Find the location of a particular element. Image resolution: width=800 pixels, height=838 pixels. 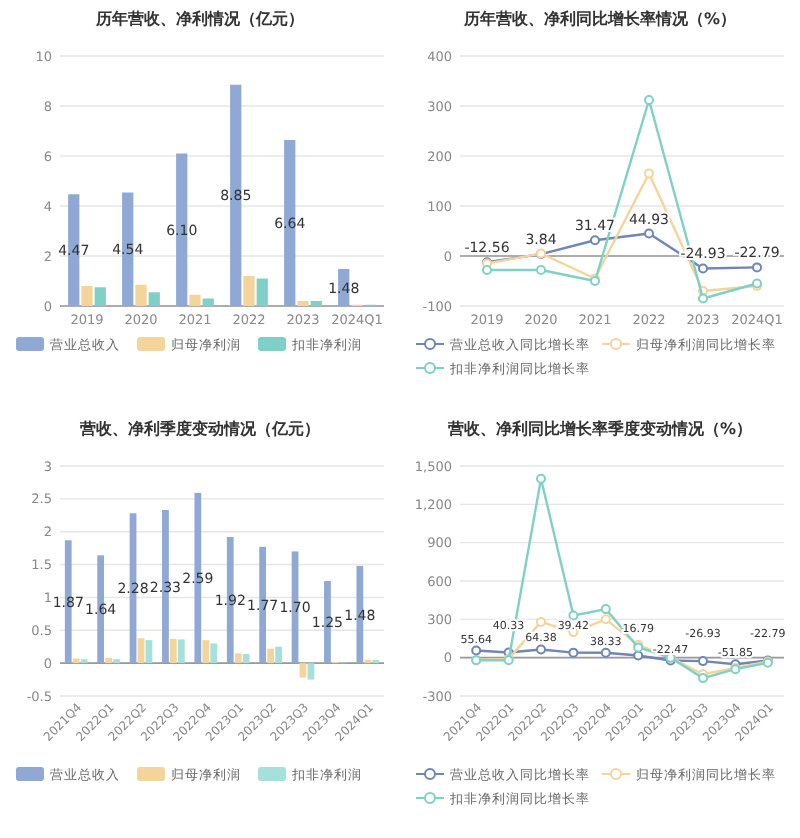

chart-title: 营收、净利季度变动情况（亿元） is located at coordinates (199, 428).